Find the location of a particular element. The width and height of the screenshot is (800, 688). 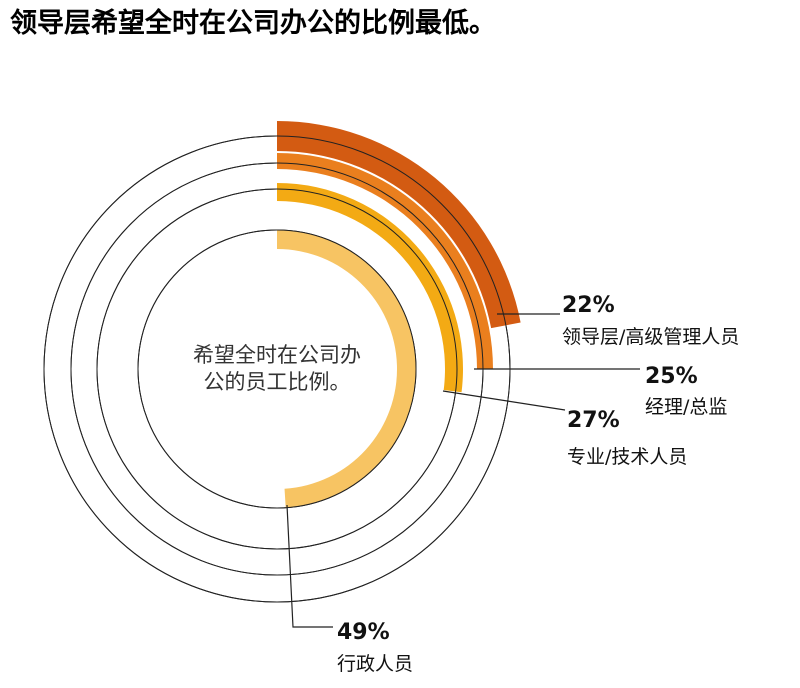

value-label-4: 49% is located at coordinates (363, 632).